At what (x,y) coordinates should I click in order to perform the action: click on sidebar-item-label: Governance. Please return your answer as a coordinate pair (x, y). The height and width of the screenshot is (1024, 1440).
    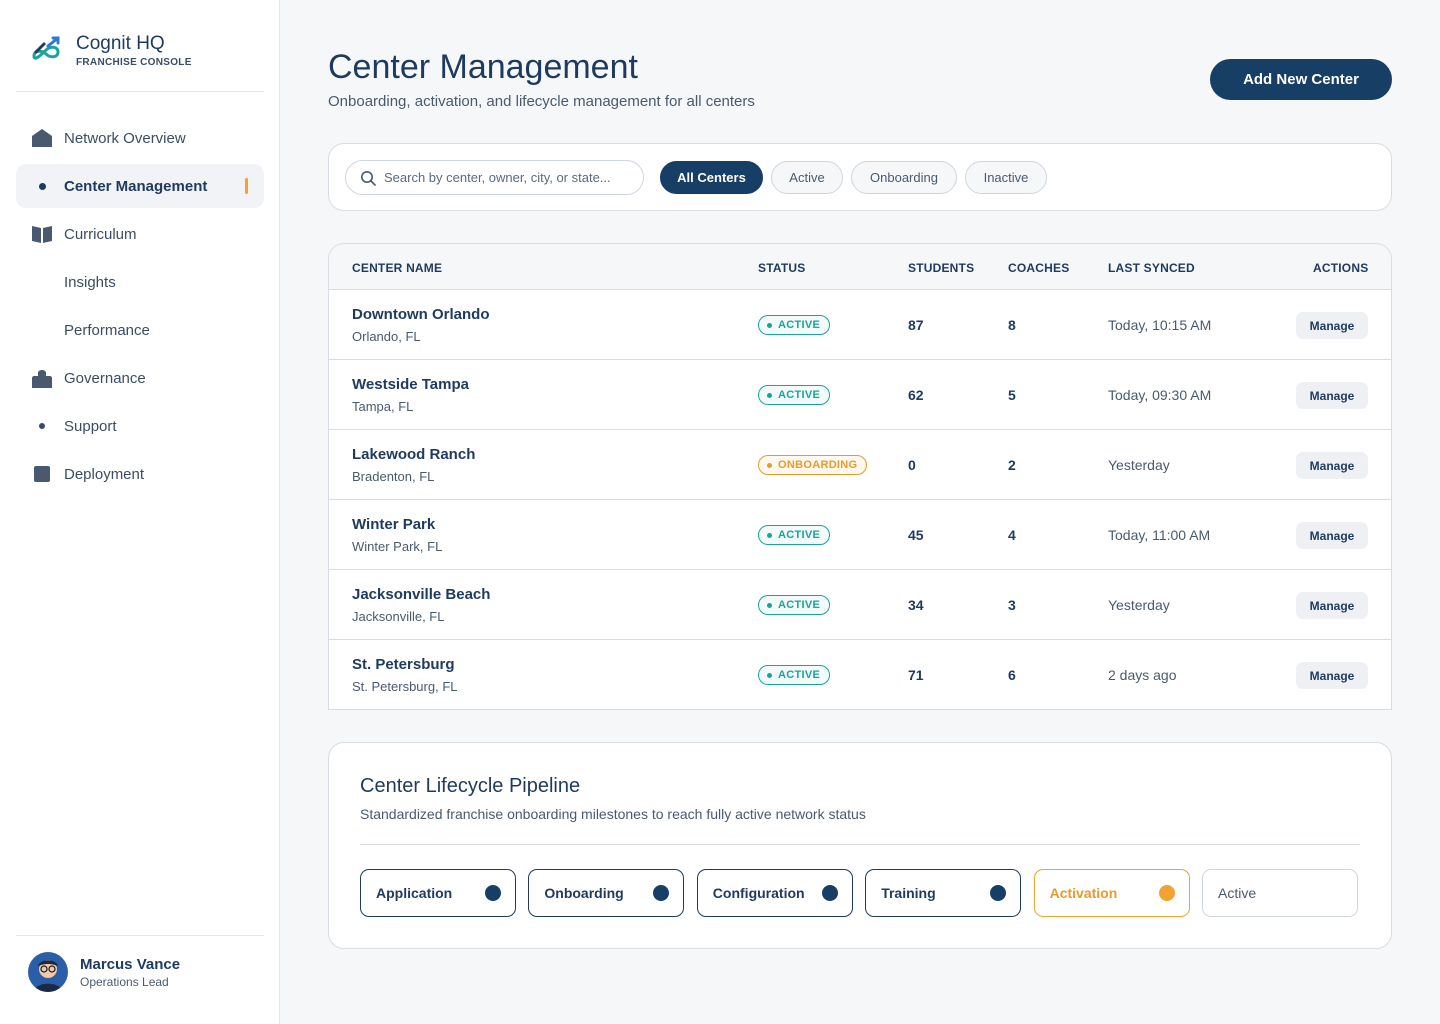
    Looking at the image, I should click on (105, 378).